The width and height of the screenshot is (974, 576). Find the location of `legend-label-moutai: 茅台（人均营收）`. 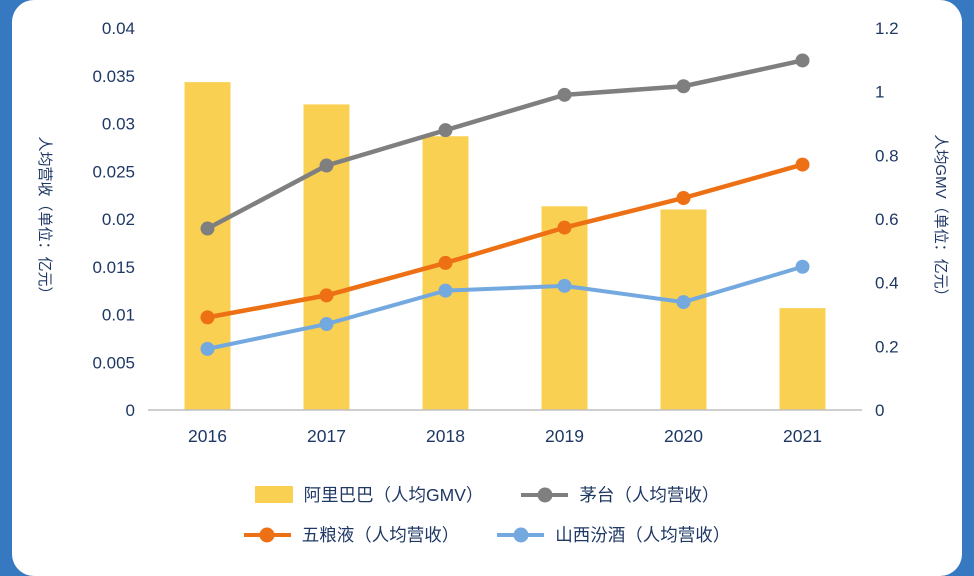

legend-label-moutai: 茅台（人均营收） is located at coordinates (649, 495).